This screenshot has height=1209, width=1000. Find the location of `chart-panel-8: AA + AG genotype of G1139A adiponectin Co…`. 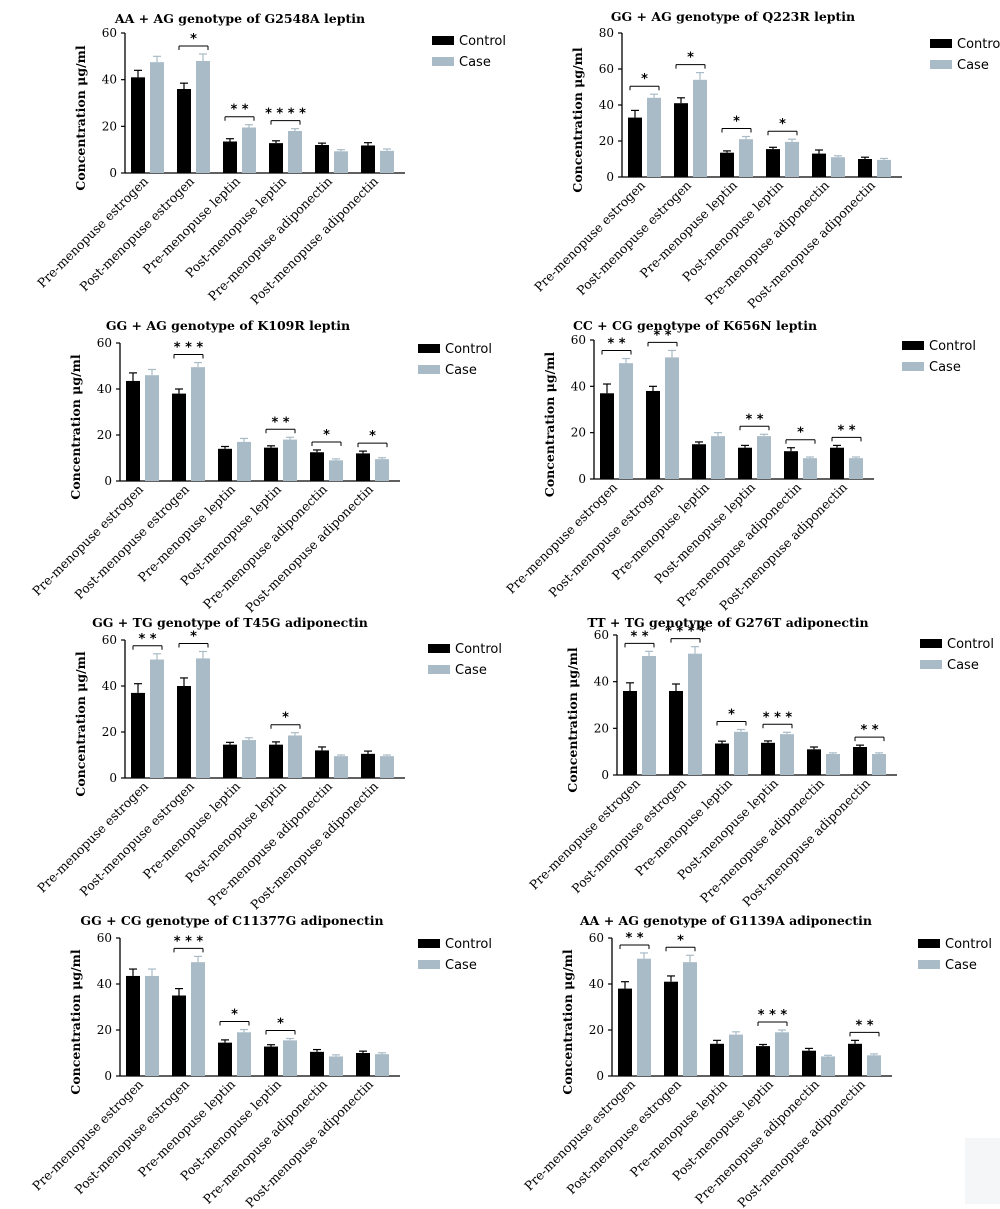

chart-panel-8: AA + AG genotype of G1139A adiponectin Co… is located at coordinates (756, 1061).